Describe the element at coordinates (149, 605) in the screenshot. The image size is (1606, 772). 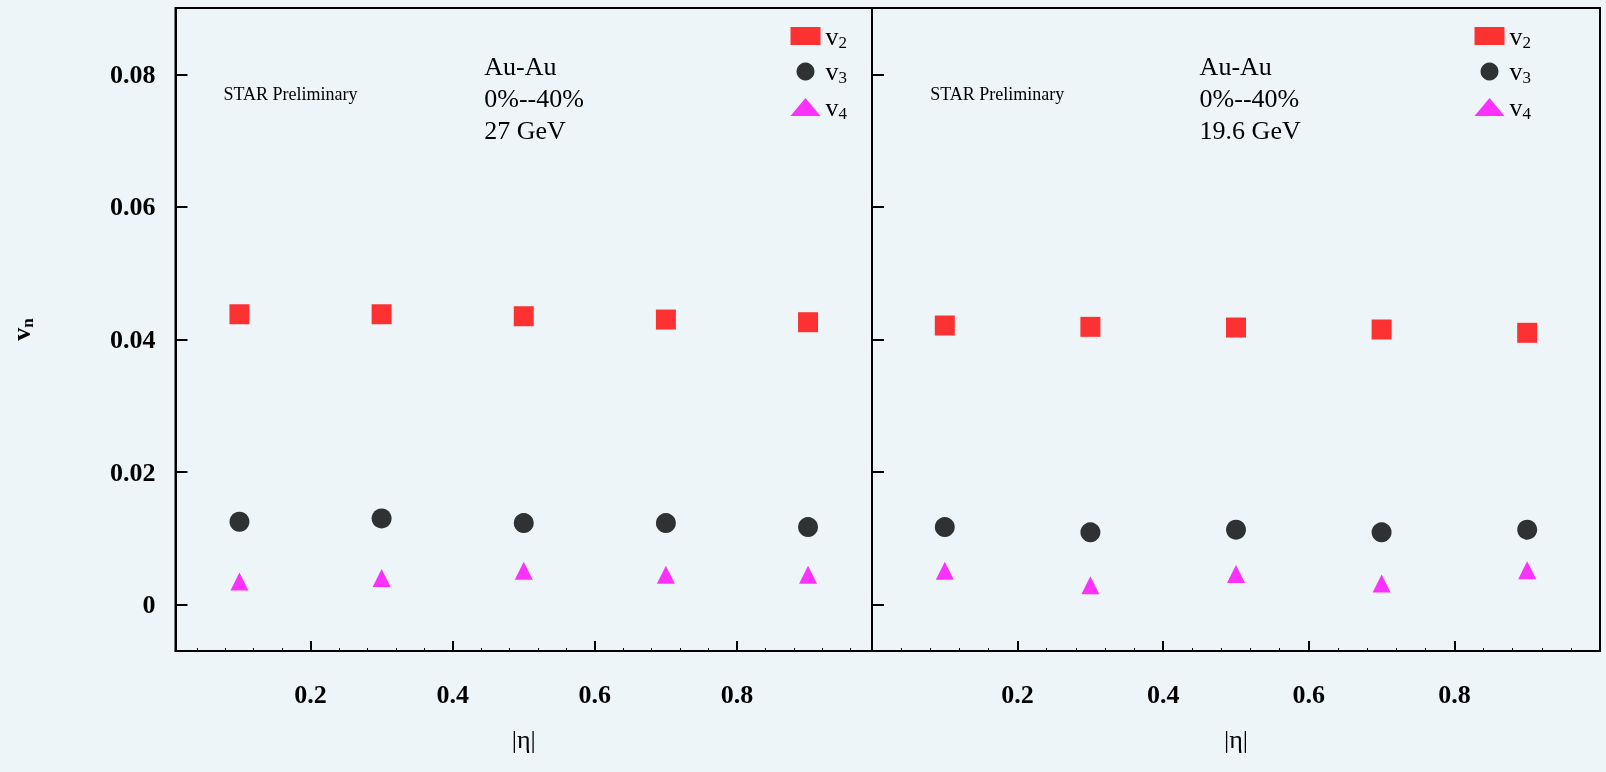
I see `y-tick-label: 0` at that location.